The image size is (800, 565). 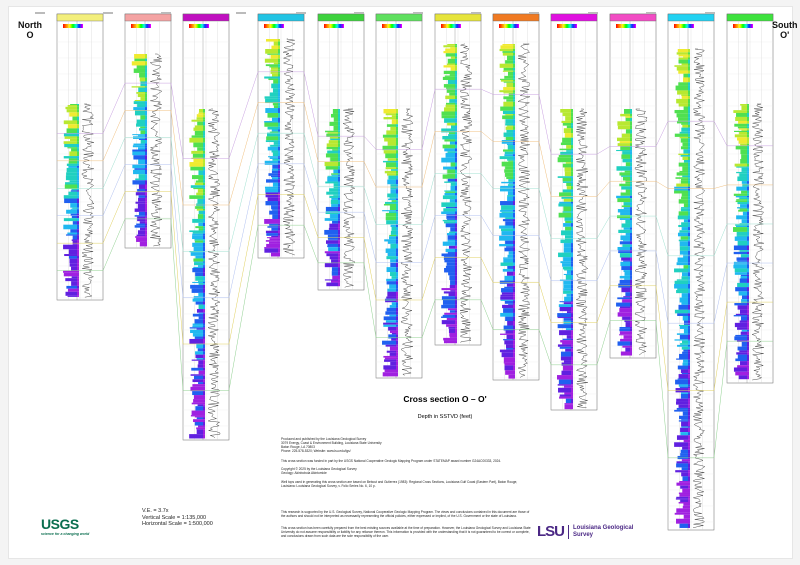 I want to click on usgs-logo: USGS science for a changing world, so click(x=65, y=526).